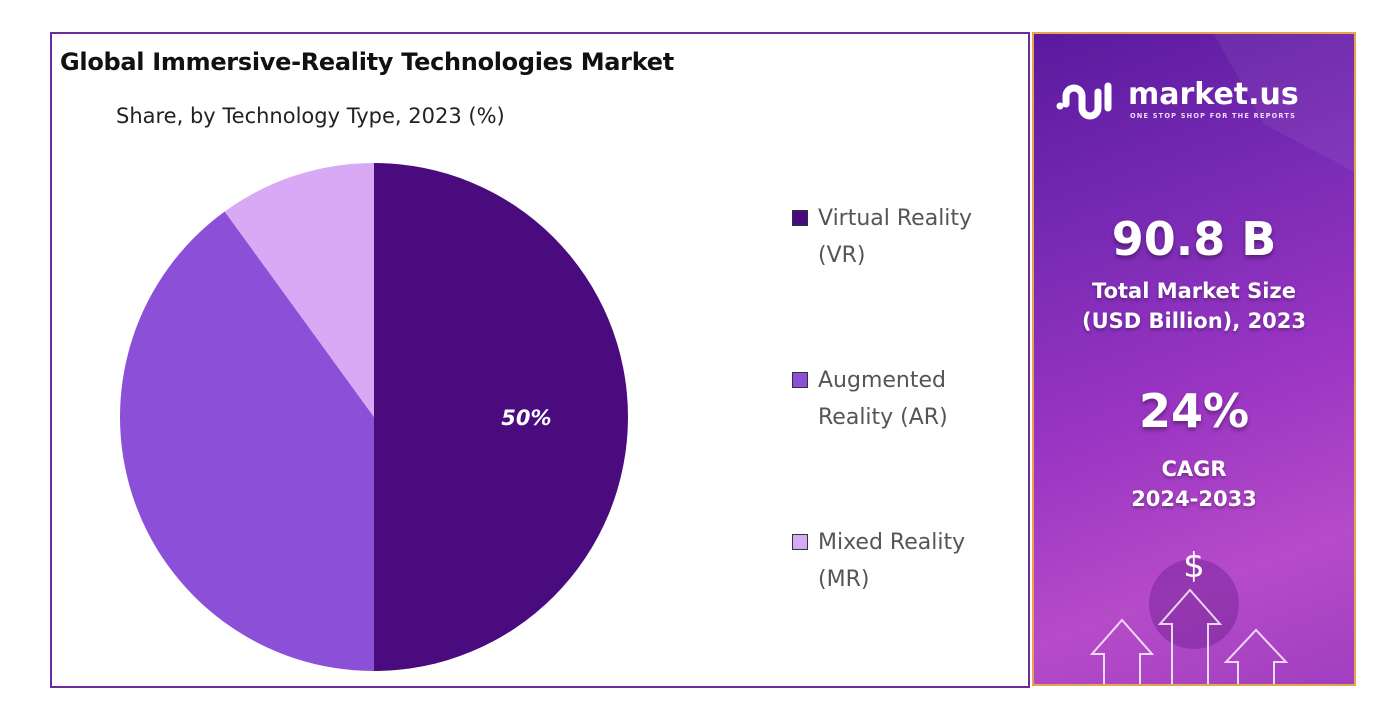 Image resolution: width=1379 pixels, height=712 pixels. I want to click on legend-item-0: Virtual Reality (VR), so click(892, 237).